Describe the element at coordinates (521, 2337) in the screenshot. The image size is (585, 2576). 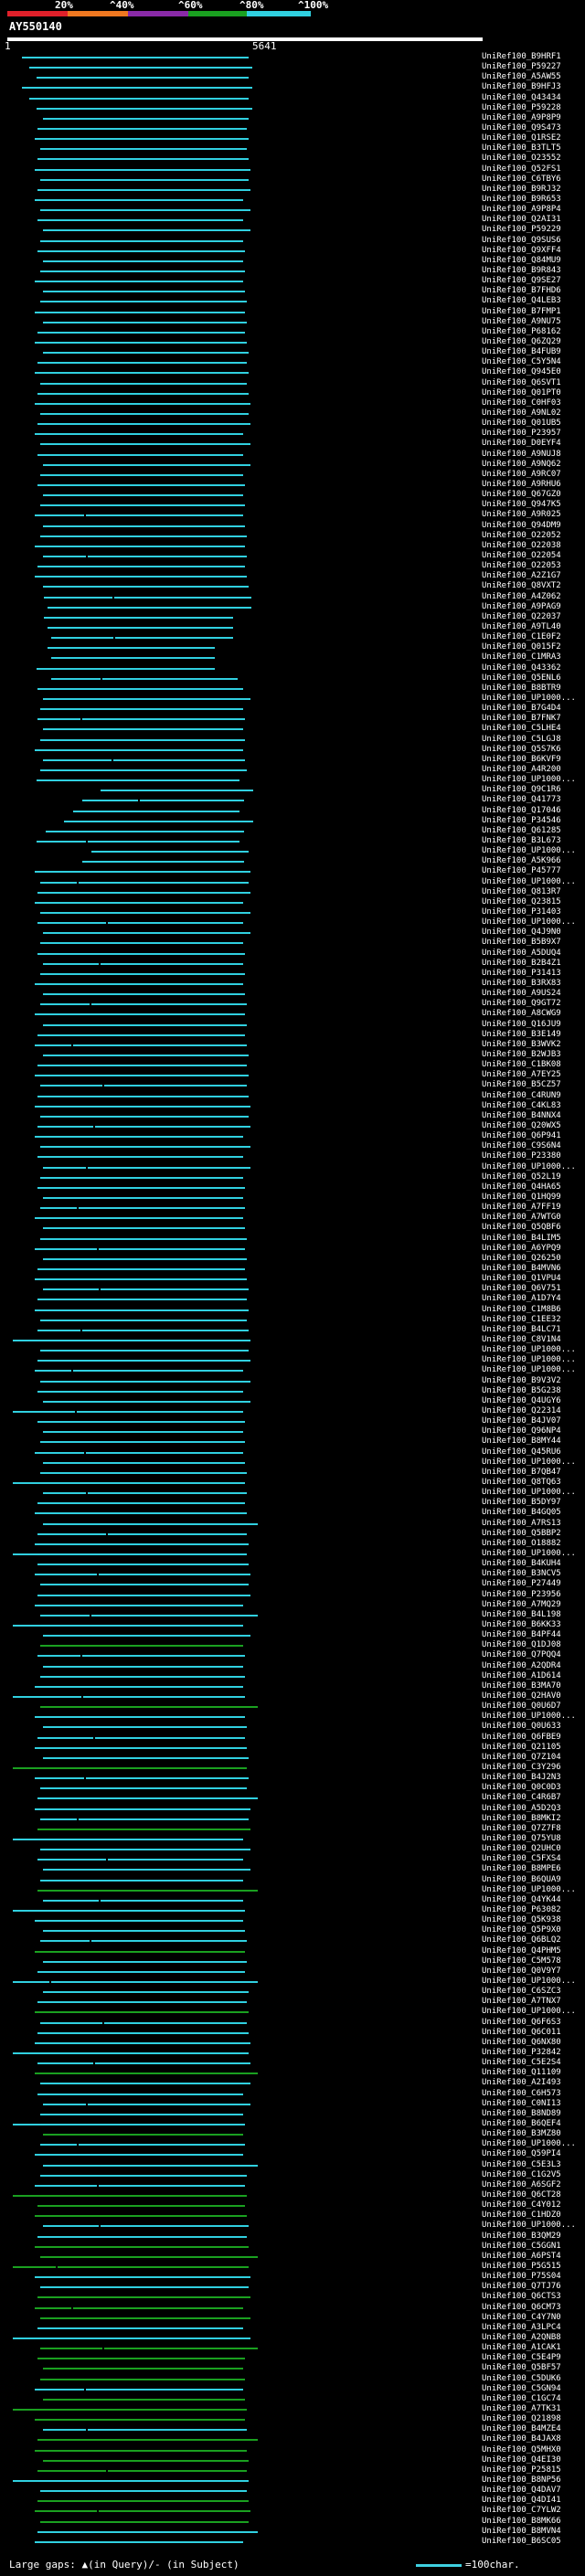
I see `hit-link: UniRef100_A2QNB8` at that location.